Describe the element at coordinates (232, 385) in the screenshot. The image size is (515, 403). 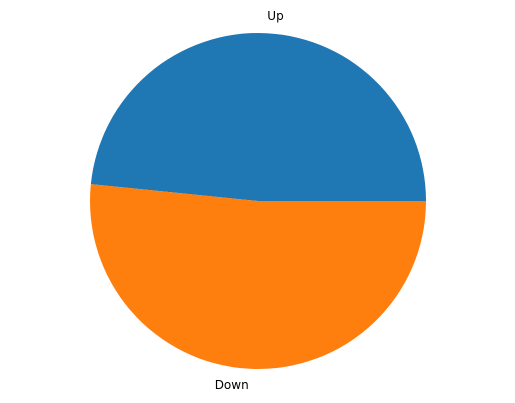
I see `pie-label-down: Down` at that location.